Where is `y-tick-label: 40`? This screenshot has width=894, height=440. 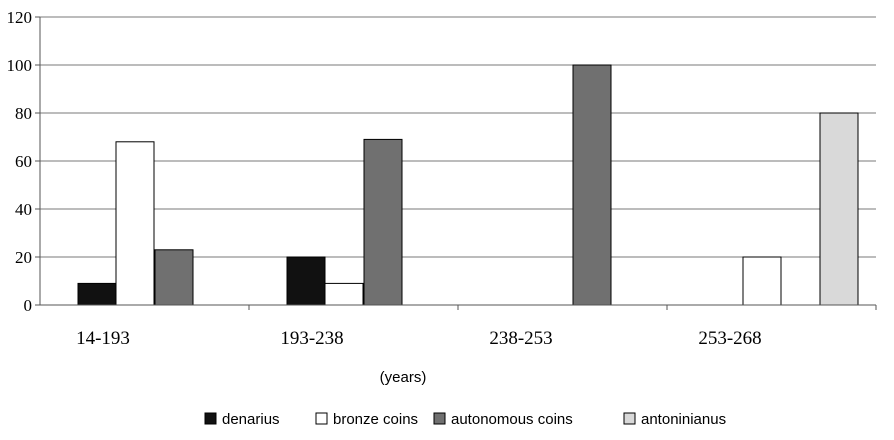 y-tick-label: 40 is located at coordinates (23, 209).